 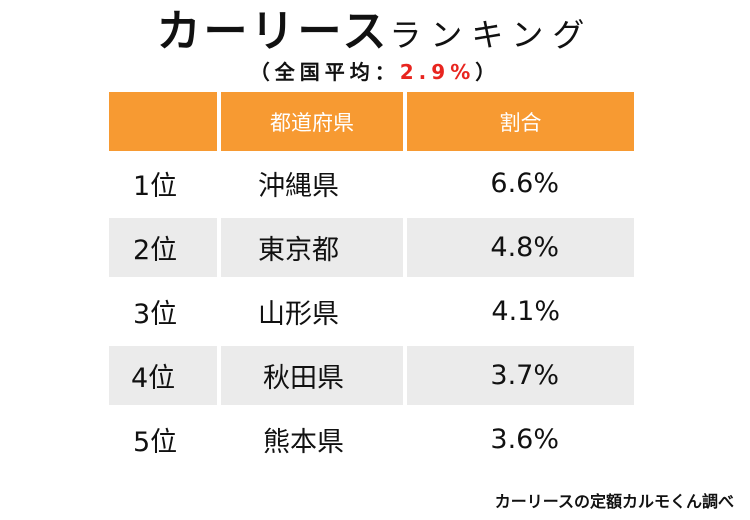 What do you see at coordinates (312, 121) in the screenshot?
I see `header-prefecture: 都道府県` at bounding box center [312, 121].